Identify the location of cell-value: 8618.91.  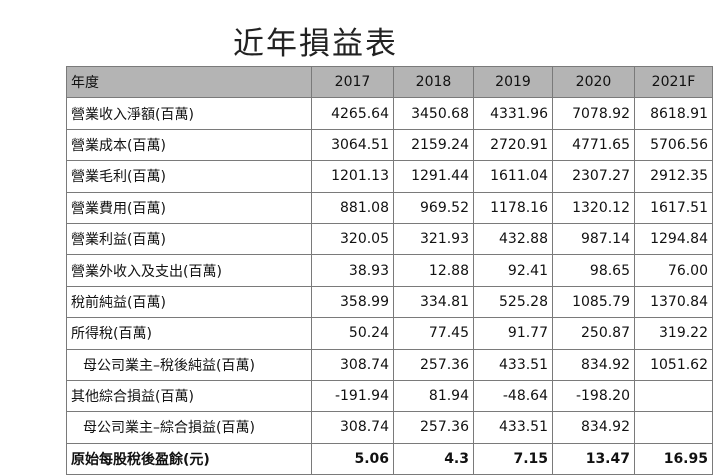
(673, 113).